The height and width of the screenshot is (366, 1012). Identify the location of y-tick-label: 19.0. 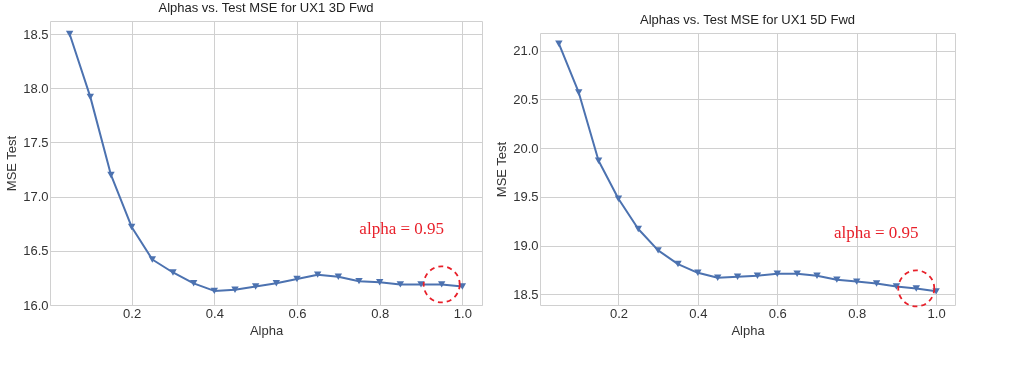
(526, 246).